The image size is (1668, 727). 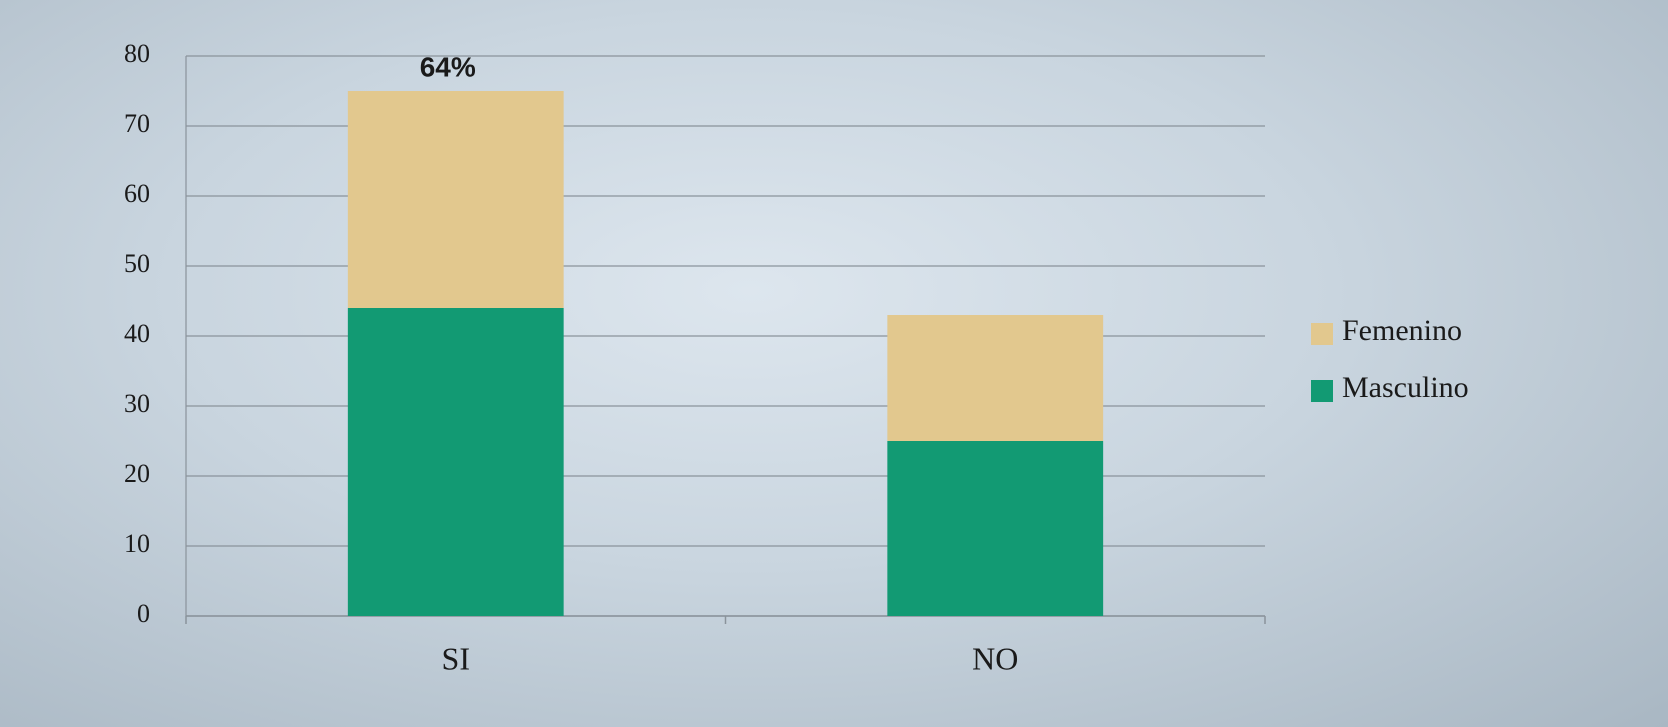 What do you see at coordinates (137, 53) in the screenshot?
I see `y-tick-label: 80` at bounding box center [137, 53].